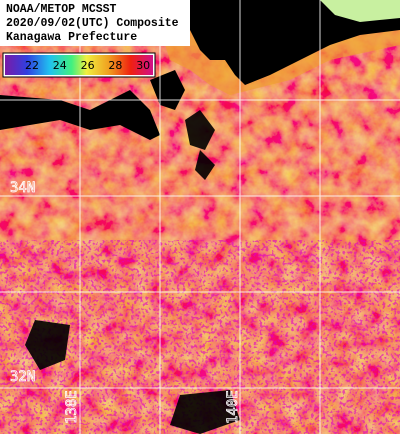 The image size is (400, 434). I want to click on colorbar-label: 24, so click(60, 65).